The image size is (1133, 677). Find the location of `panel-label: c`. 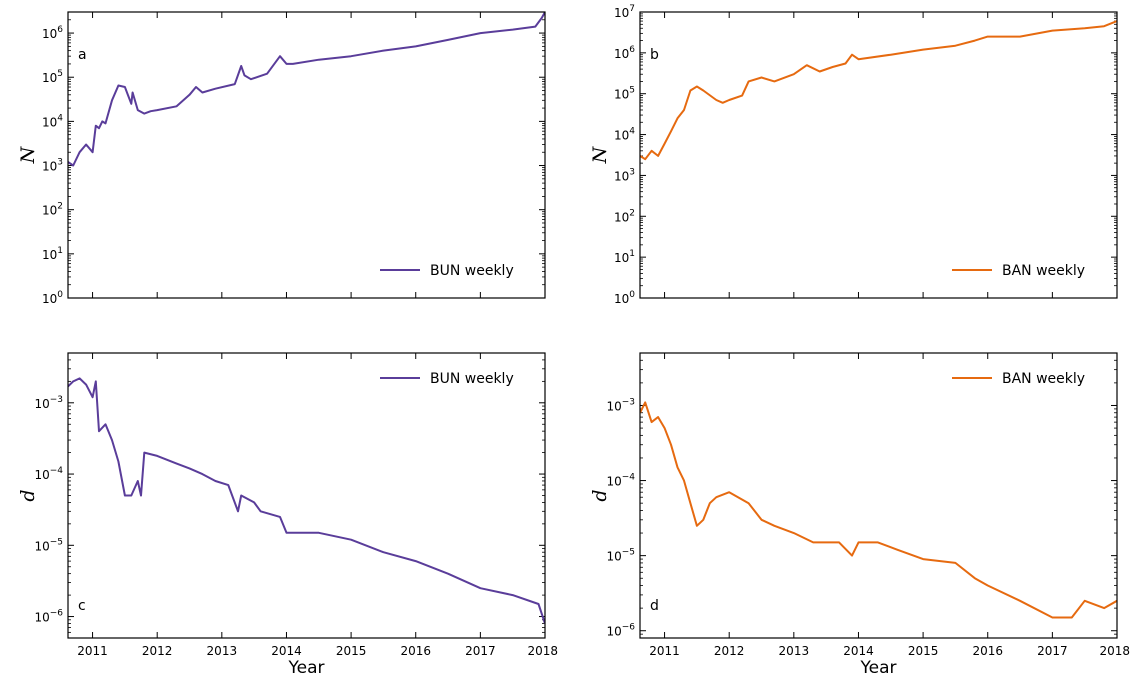

panel-label: c is located at coordinates (82, 606).